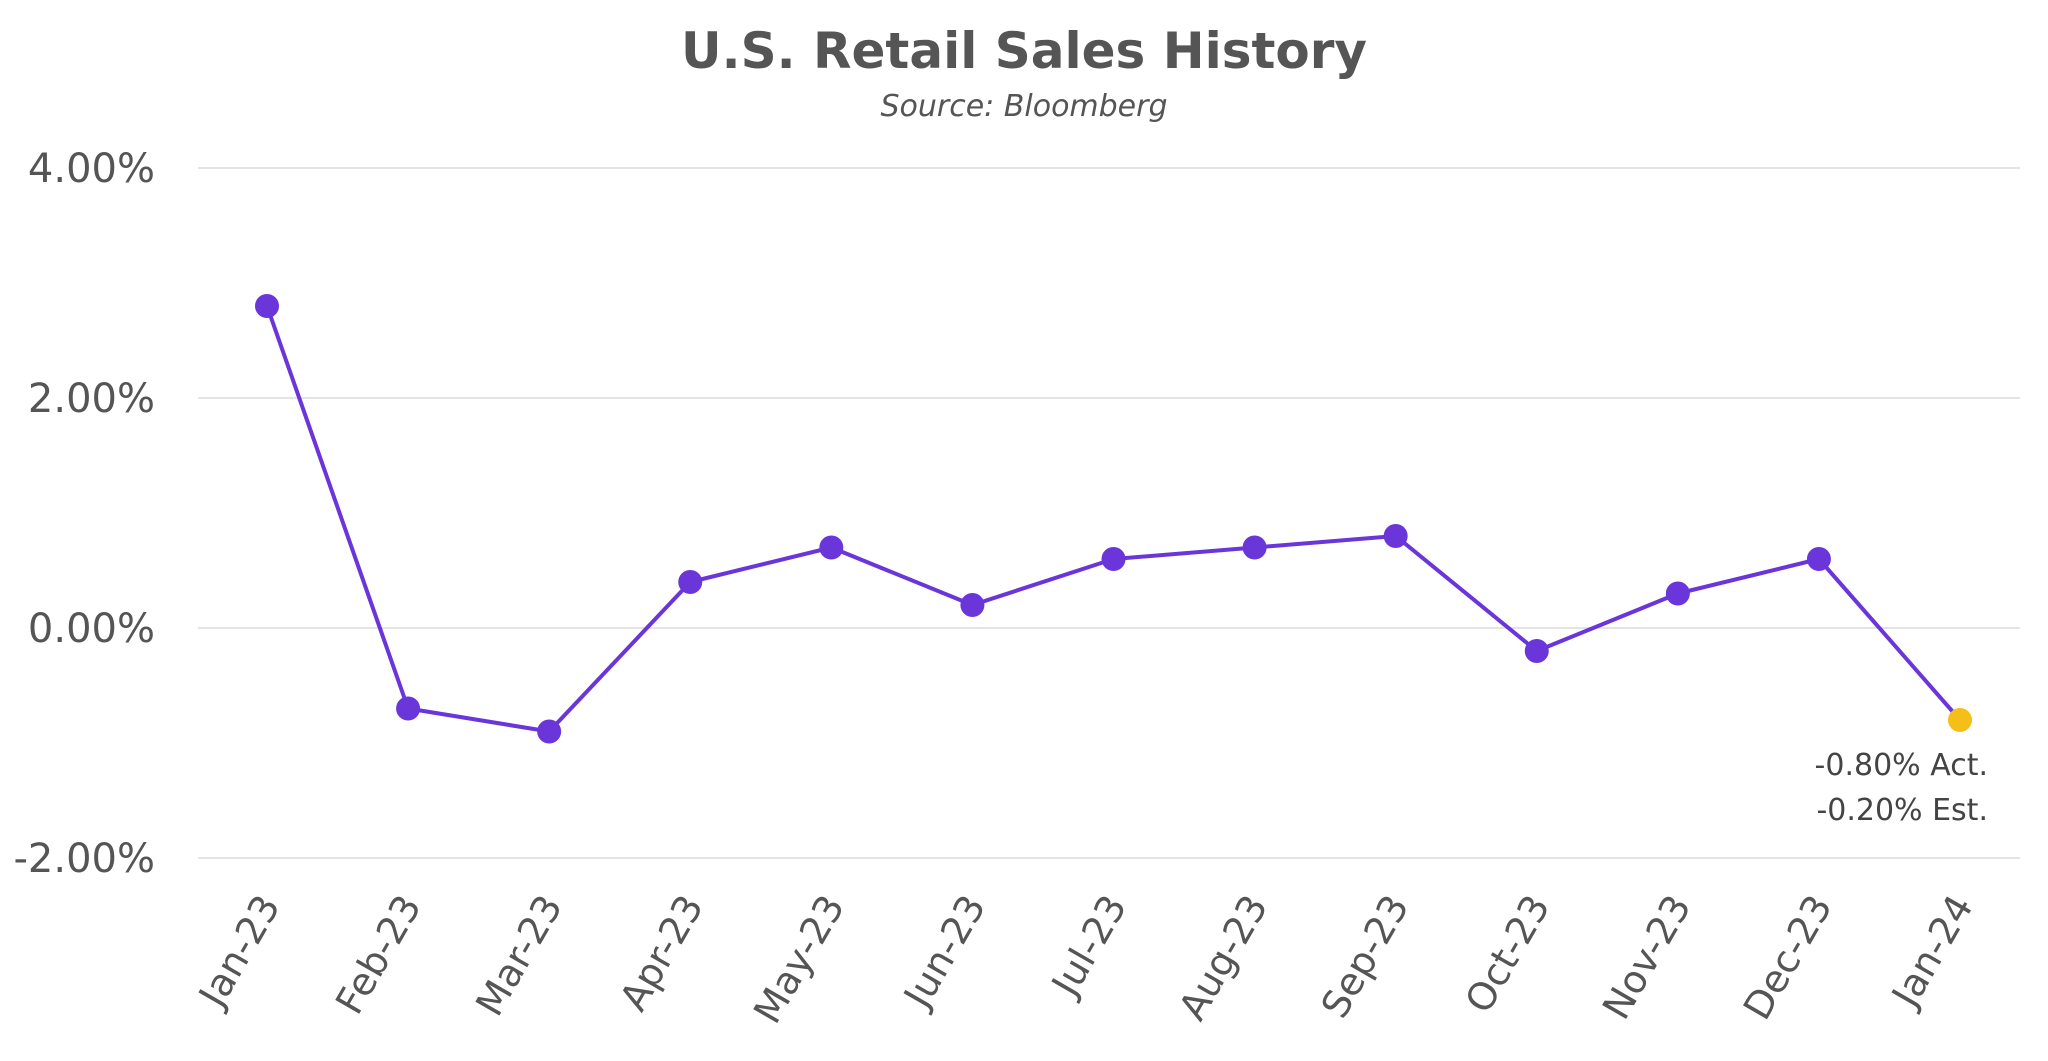 This screenshot has width=2048, height=1061. Describe the element at coordinates (1647, 957) in the screenshot. I see `x-tick-label: Nov-23` at that location.